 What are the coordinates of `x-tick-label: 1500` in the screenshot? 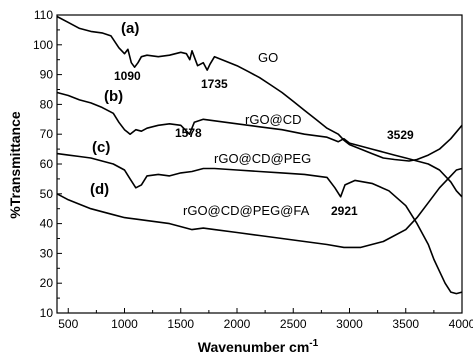 It's located at (180, 324).